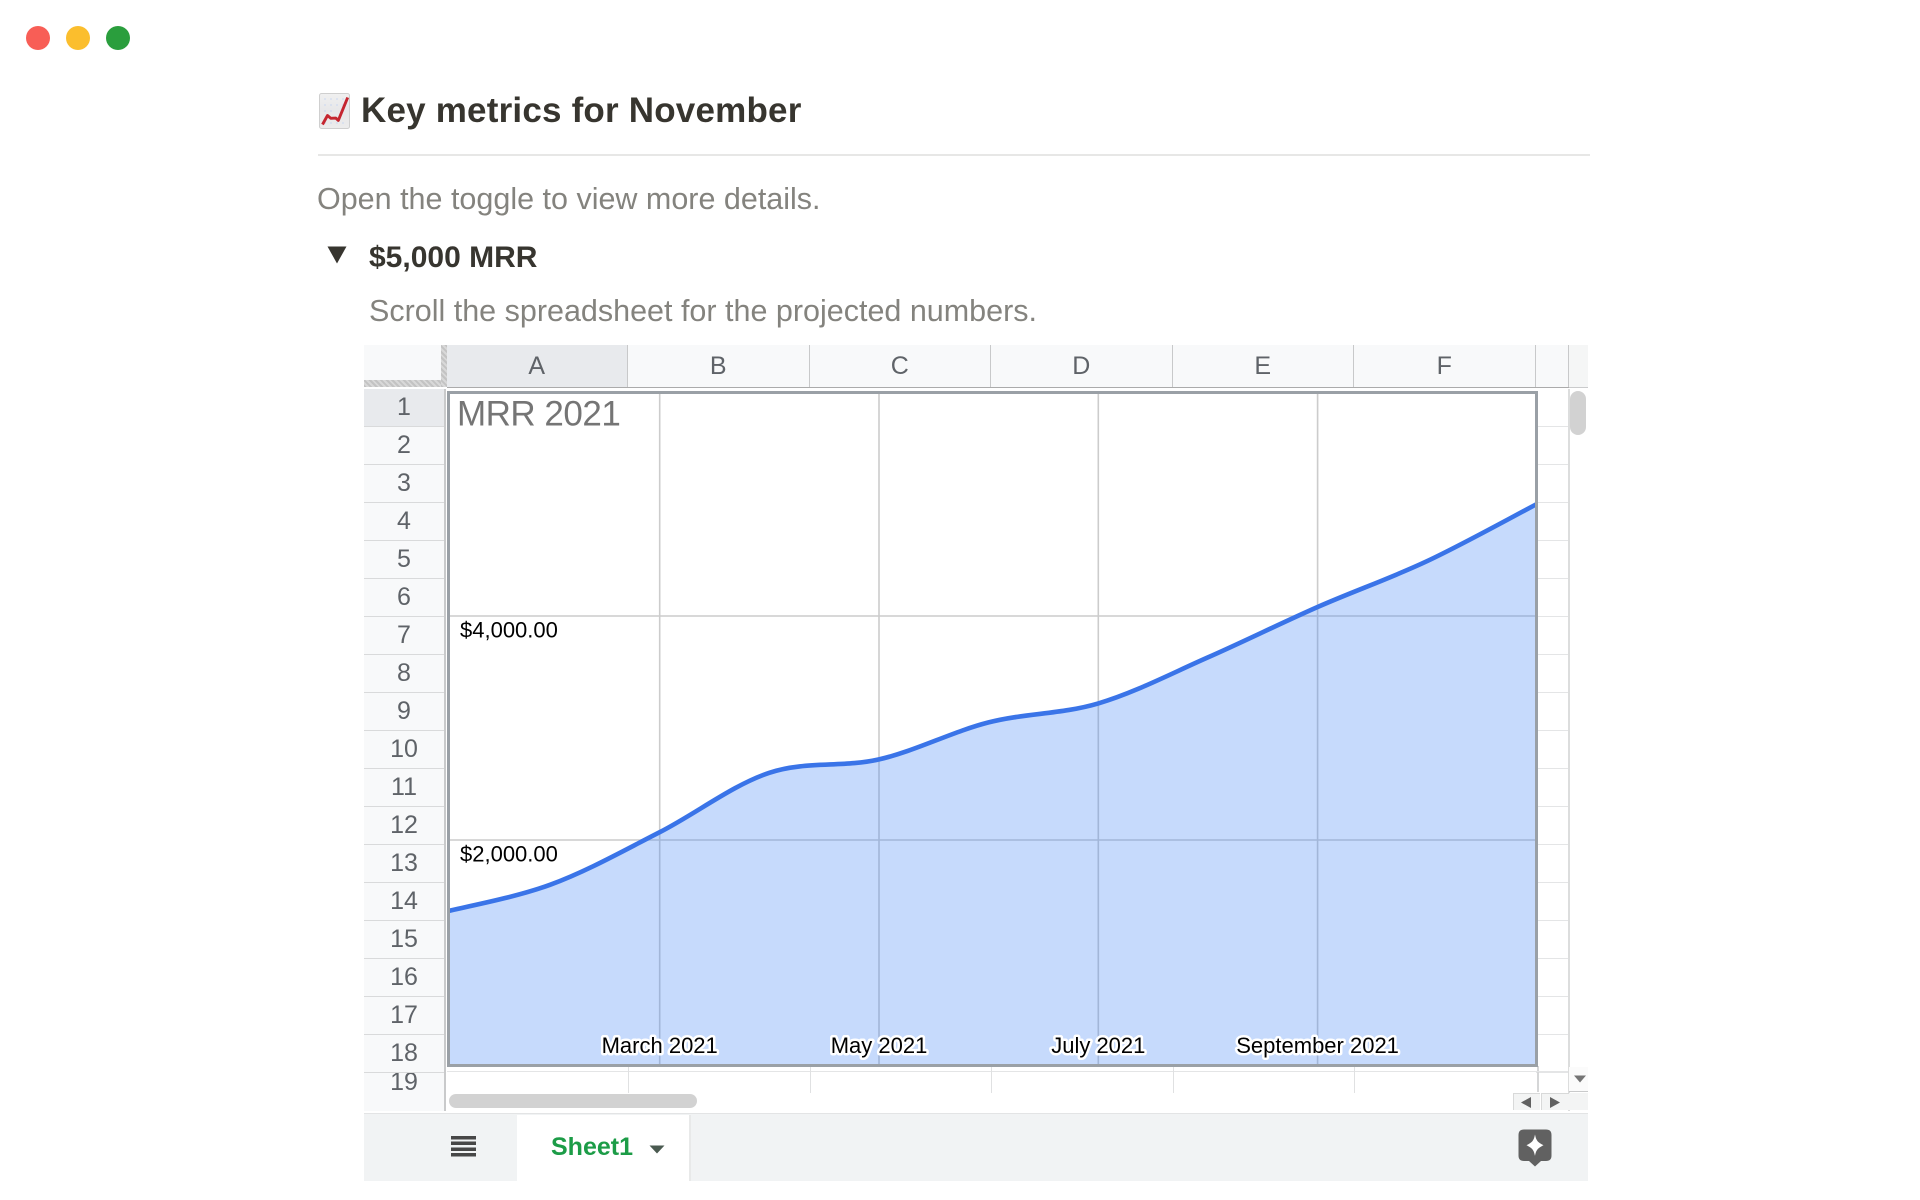 Image resolution: width=1920 pixels, height=1200 pixels. I want to click on svg-text: May 2021, so click(879, 1045).